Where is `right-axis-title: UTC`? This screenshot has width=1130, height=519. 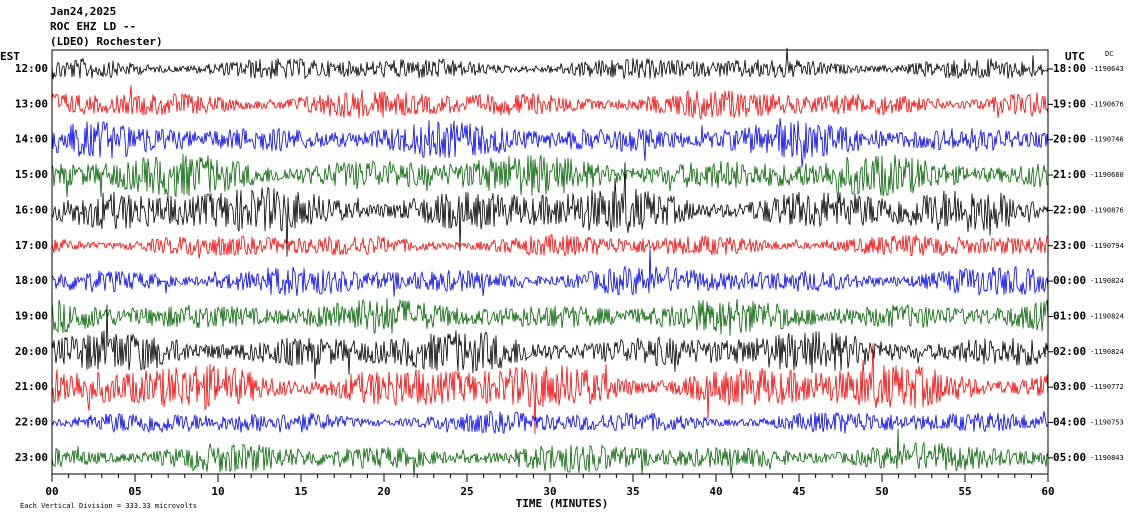 right-axis-title: UTC is located at coordinates (1075, 56).